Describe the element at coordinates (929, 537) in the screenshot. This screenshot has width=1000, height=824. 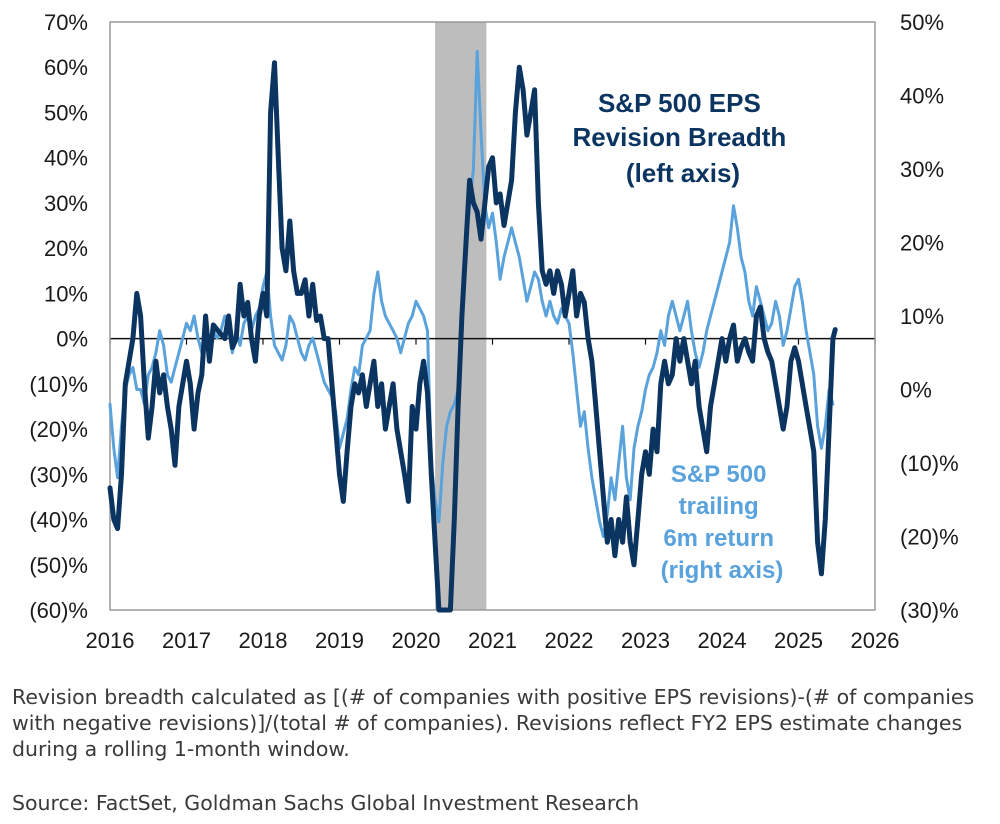
I see `y-right-tick-label: (20)%` at that location.